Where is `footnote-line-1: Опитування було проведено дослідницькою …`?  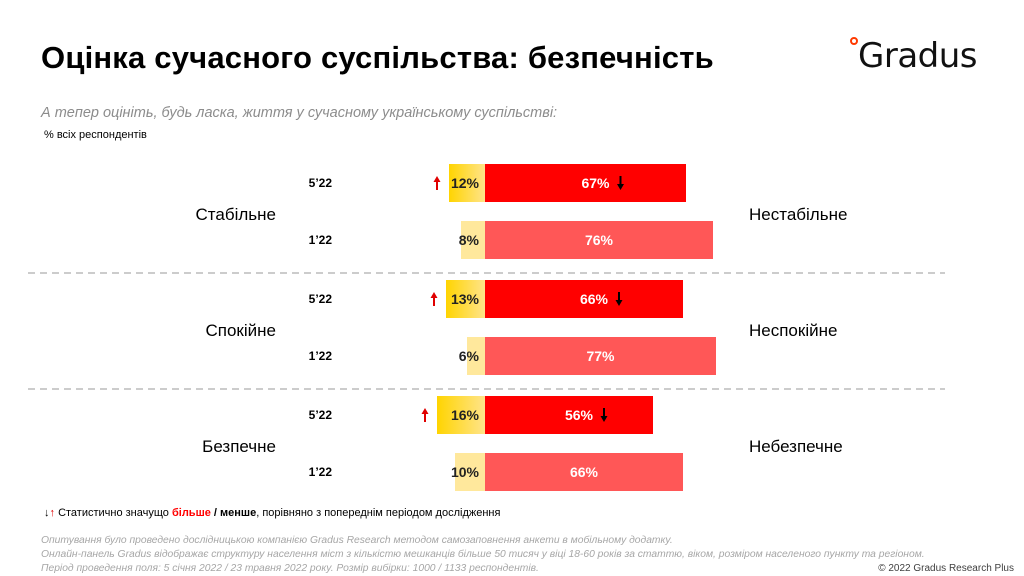
footnote-line-1: Опитування було проведено дослідницькою … is located at coordinates (357, 540).